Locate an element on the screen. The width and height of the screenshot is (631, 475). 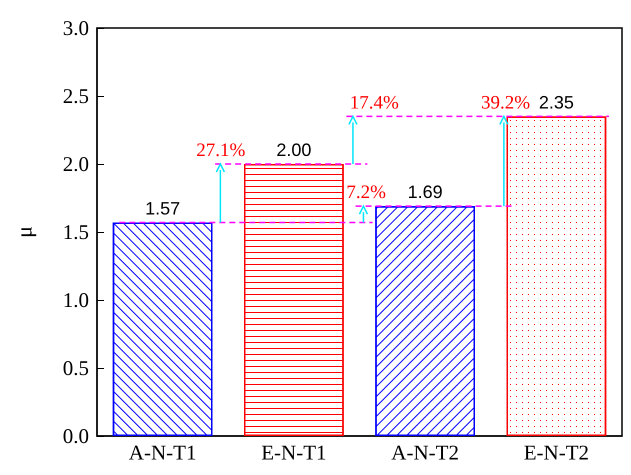
x-tick-label: A-N-T1 is located at coordinates (162, 452).